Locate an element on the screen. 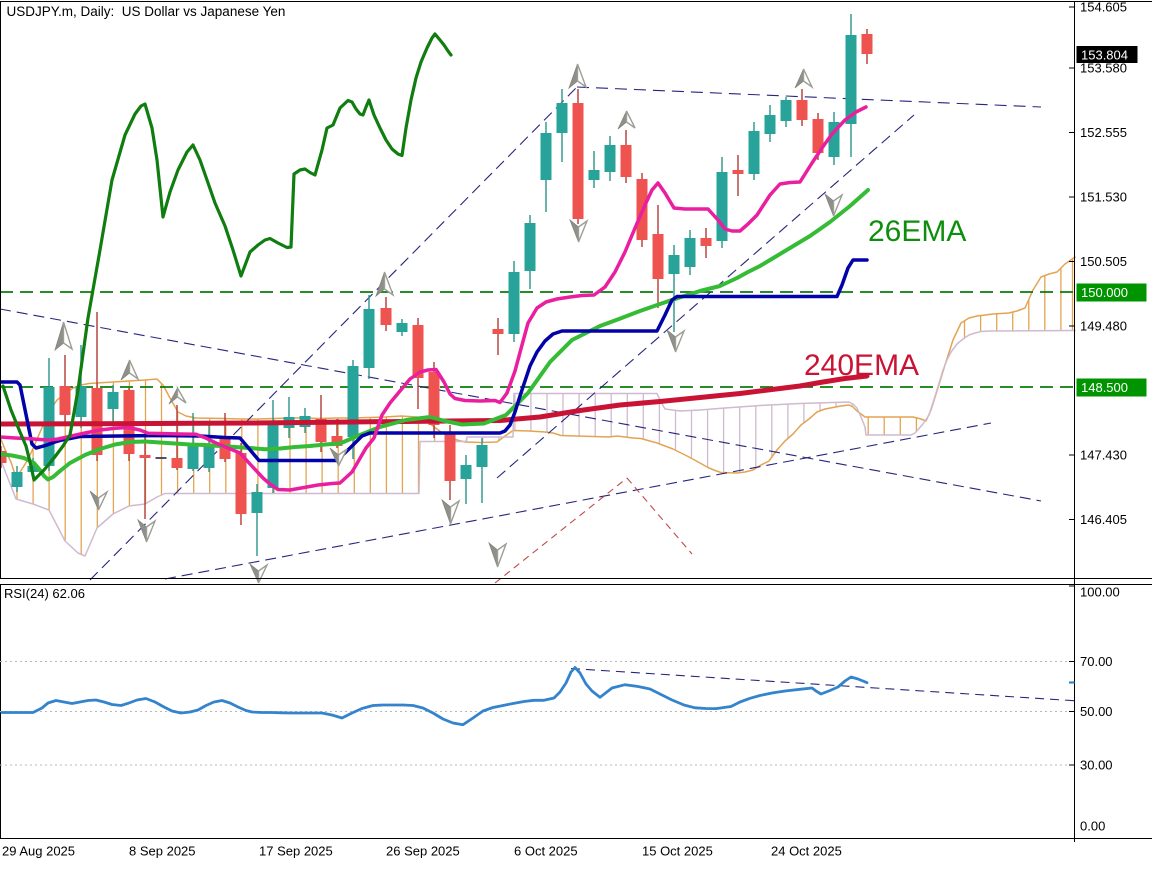 The height and width of the screenshot is (870, 1152). svg-text: 148.500 is located at coordinates (1104, 387).